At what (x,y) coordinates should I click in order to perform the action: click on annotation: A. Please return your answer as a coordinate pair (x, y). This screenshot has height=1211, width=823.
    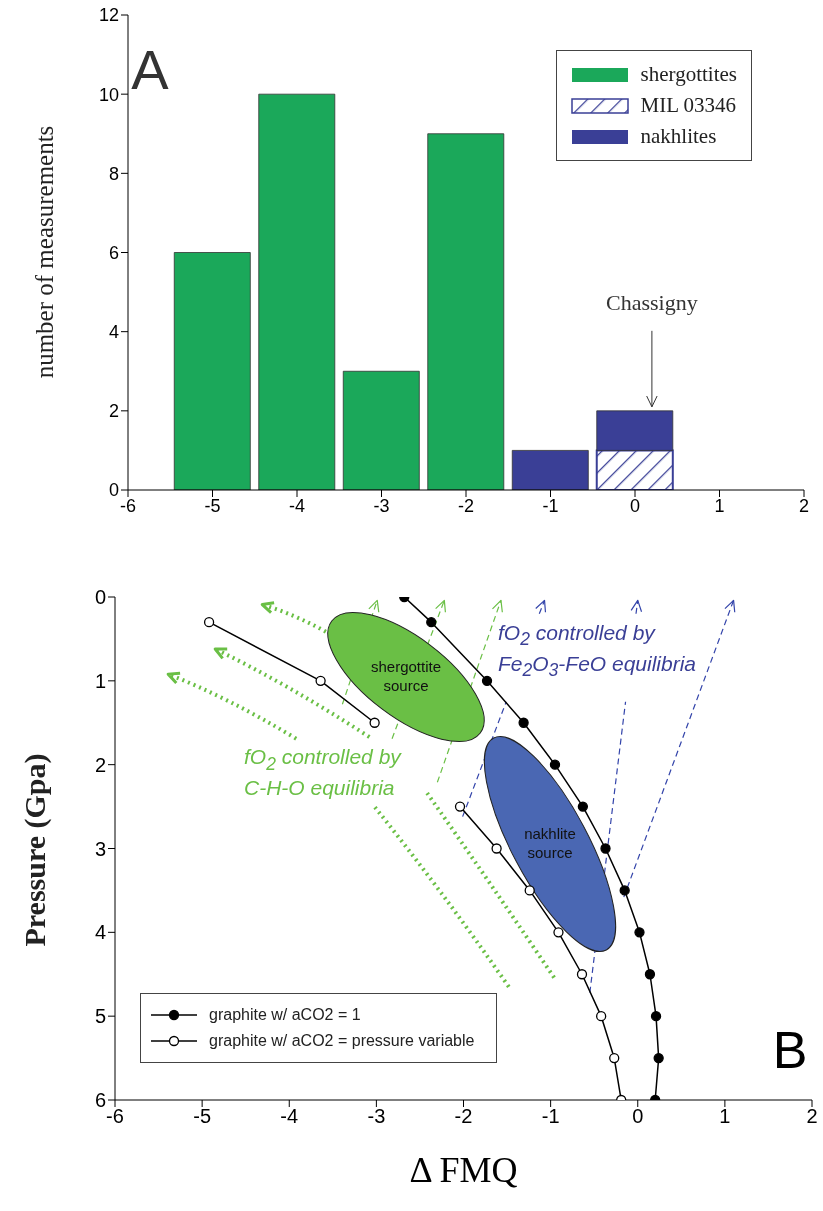
    Looking at the image, I should click on (150, 70).